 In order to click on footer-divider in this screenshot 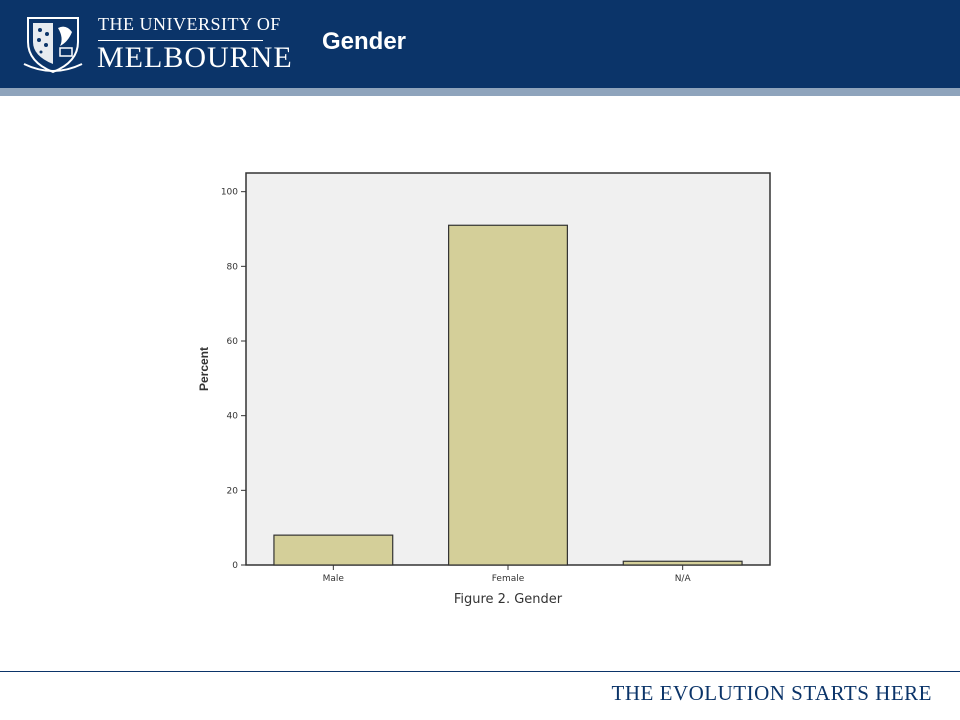, I will do `click(480, 671)`.